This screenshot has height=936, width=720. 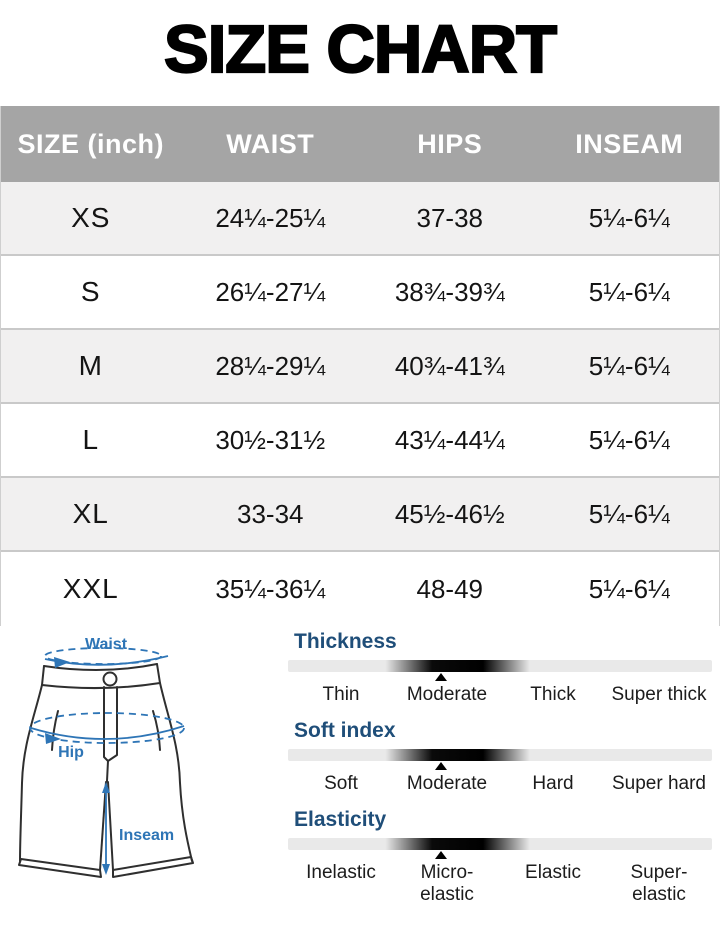 What do you see at coordinates (360, 219) in the screenshot?
I see `table-row: XS 24¼-25¼ 37-38 5¼-6¼` at bounding box center [360, 219].